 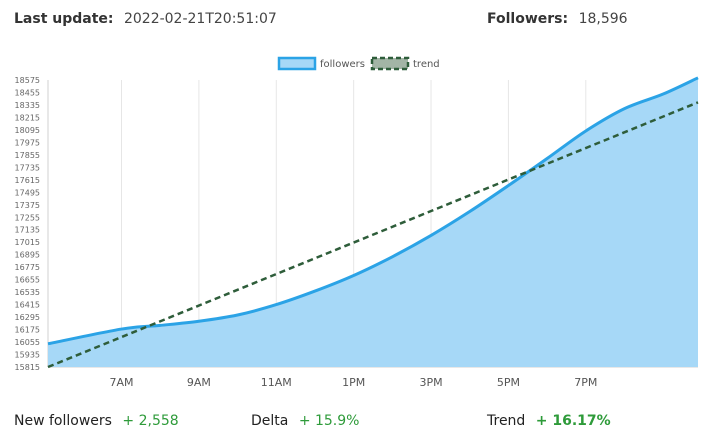 I want to click on y-tick-label: 16895, so click(x=27, y=255).